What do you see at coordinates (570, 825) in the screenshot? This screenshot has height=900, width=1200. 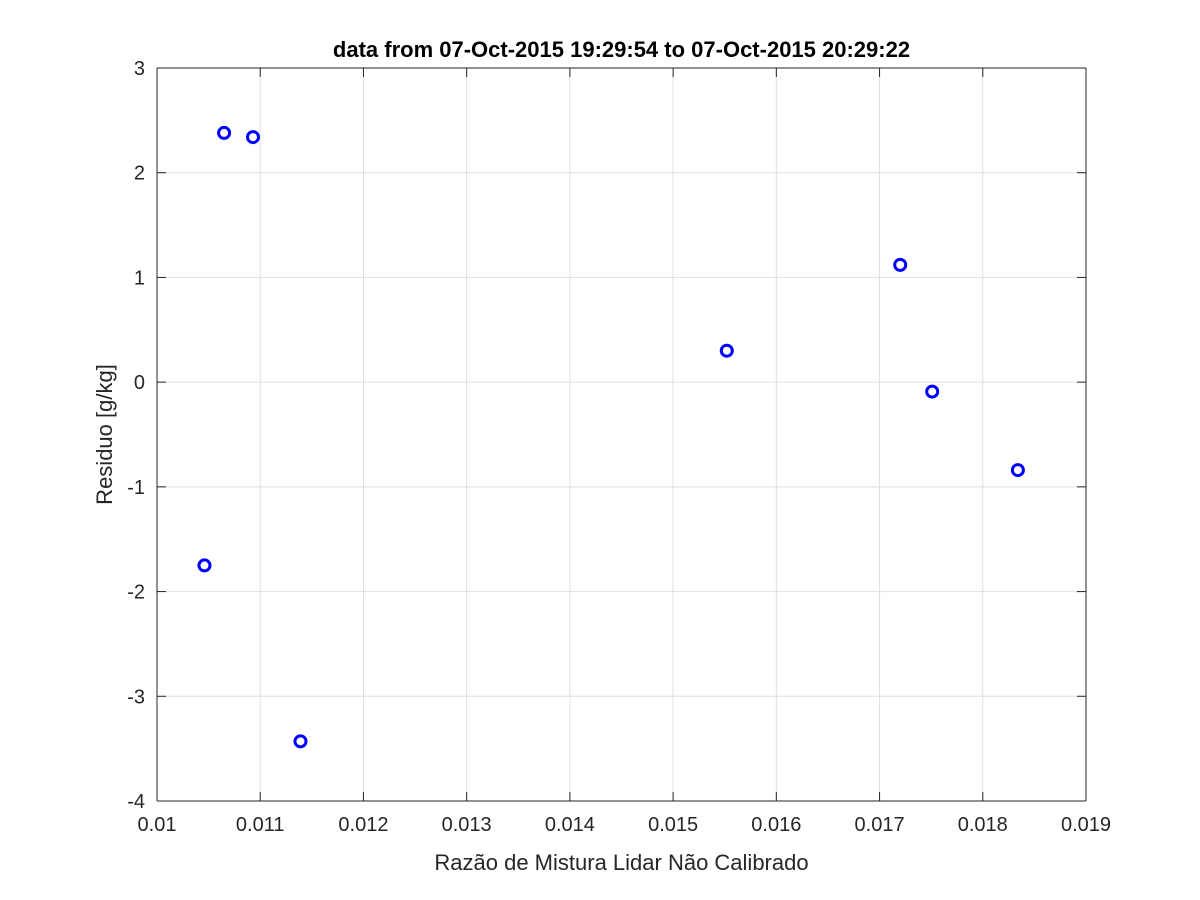 I see `x-tick-label: 0.014` at bounding box center [570, 825].